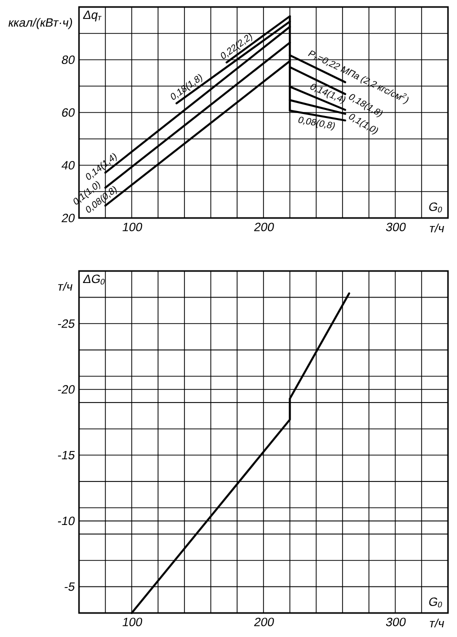 The width and height of the screenshot is (457, 637). What do you see at coordinates (68, 218) in the screenshot?
I see `y-tick-label: 20` at bounding box center [68, 218].